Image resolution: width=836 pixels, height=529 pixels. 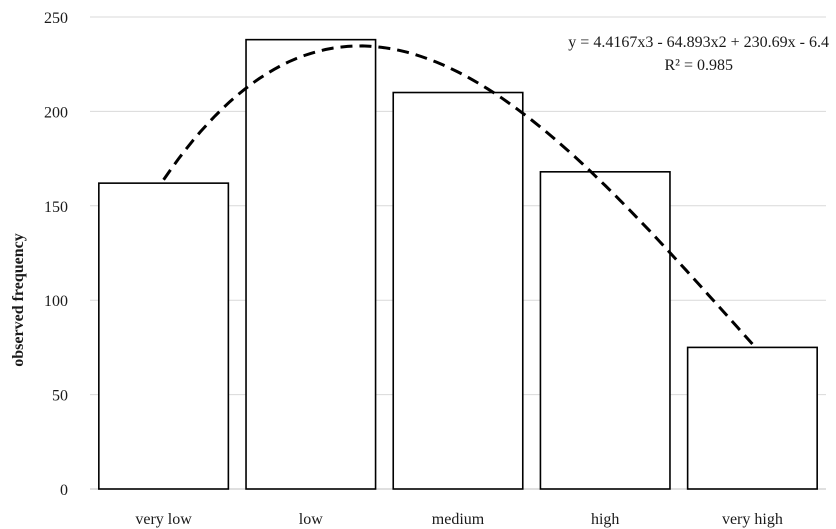 What do you see at coordinates (698, 42) in the screenshot?
I see `trendline-equation: y = 4.4167x3 - 64.893x2 + 230.69x - 6.4` at bounding box center [698, 42].